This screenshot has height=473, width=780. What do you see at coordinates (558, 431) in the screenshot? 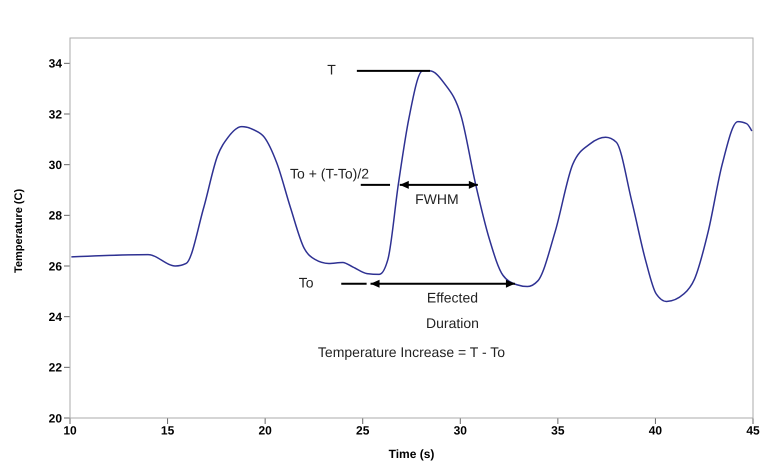
I see `x-tick-label: 35` at bounding box center [558, 431].